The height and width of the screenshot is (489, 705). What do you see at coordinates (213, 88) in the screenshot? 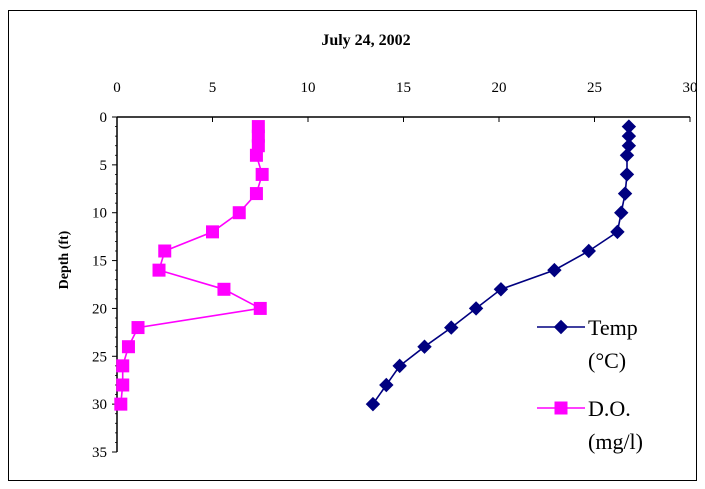
I see `x-tick-label: 5` at bounding box center [213, 88].